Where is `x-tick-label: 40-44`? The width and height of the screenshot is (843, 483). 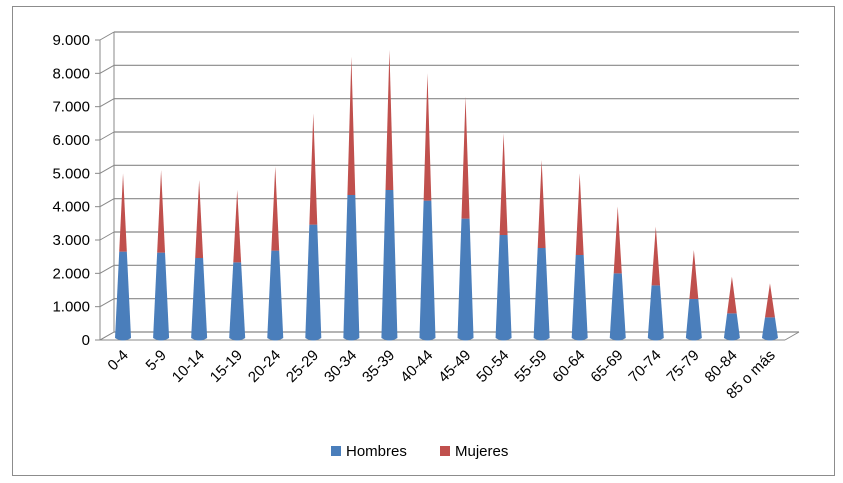
x-tick-label: 40-44 is located at coordinates (416, 366).